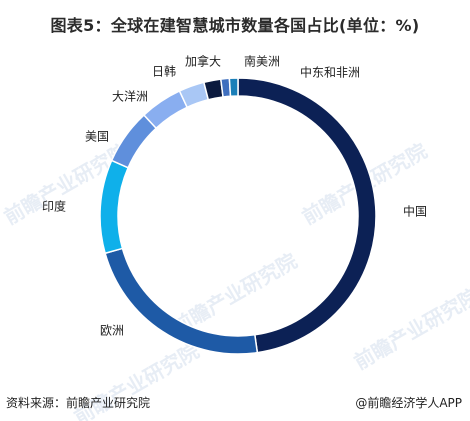 Image resolution: width=470 pixels, height=421 pixels. I want to click on slice-label: 美国, so click(97, 137).